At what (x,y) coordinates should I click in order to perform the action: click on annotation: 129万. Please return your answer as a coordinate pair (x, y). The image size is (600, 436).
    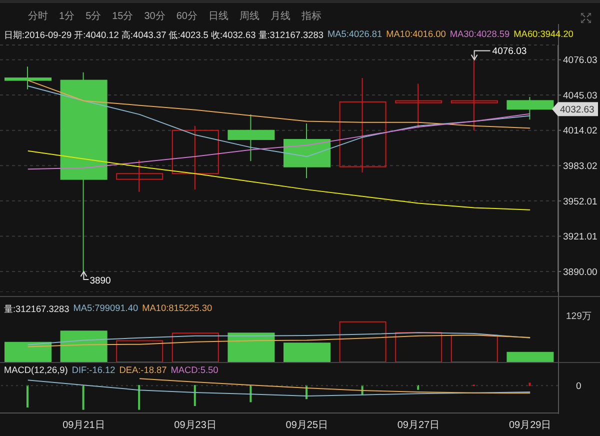
    Looking at the image, I should click on (579, 316).